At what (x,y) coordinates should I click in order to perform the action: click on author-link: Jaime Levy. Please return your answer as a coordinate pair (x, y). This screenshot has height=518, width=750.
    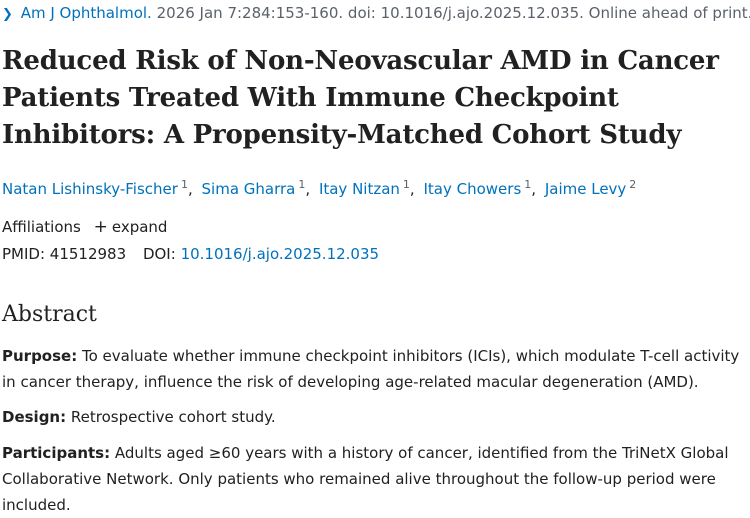
    Looking at the image, I should click on (585, 189).